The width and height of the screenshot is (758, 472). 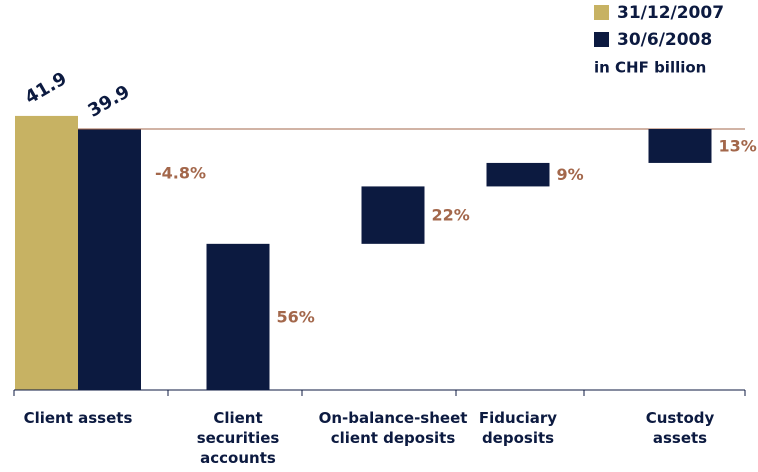 What do you see at coordinates (393, 428) in the screenshot?
I see `x-tick-label: On-balance-sheet client deposits` at bounding box center [393, 428].